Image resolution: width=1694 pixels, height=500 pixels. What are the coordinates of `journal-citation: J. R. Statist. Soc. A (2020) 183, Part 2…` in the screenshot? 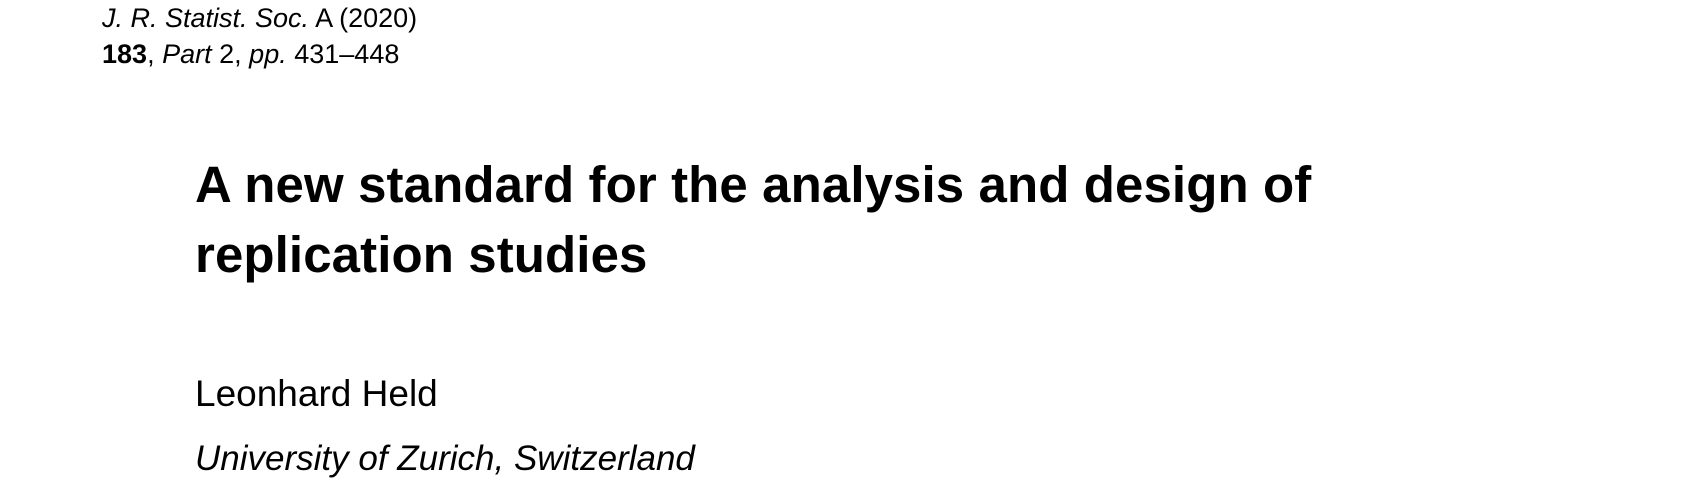 It's located at (259, 36).